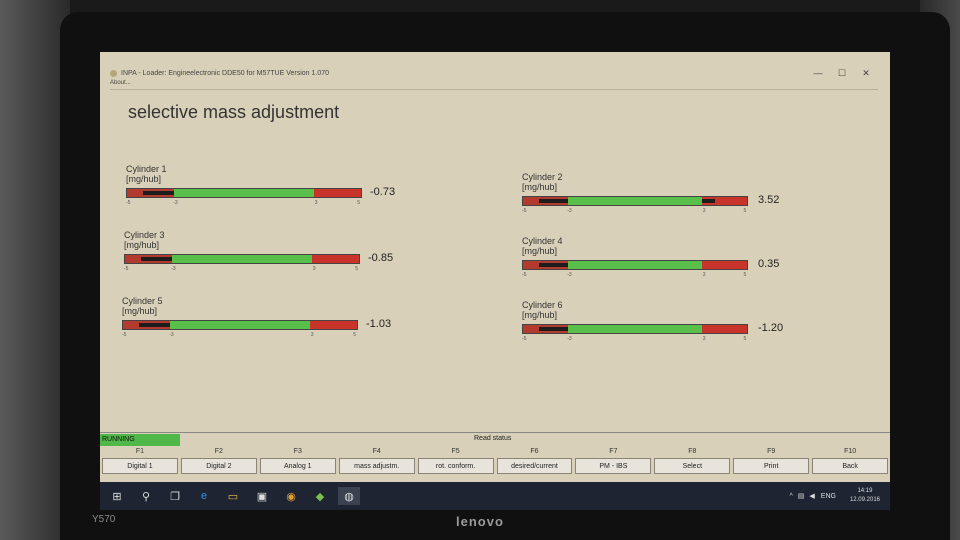 This screenshot has width=960, height=540. What do you see at coordinates (218, 466) in the screenshot?
I see `digital-2-button: Digital 2` at bounding box center [218, 466].